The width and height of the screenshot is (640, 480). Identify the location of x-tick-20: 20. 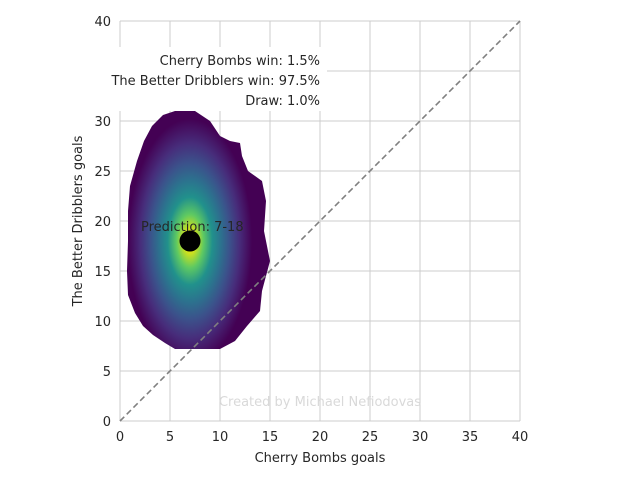
(320, 437).